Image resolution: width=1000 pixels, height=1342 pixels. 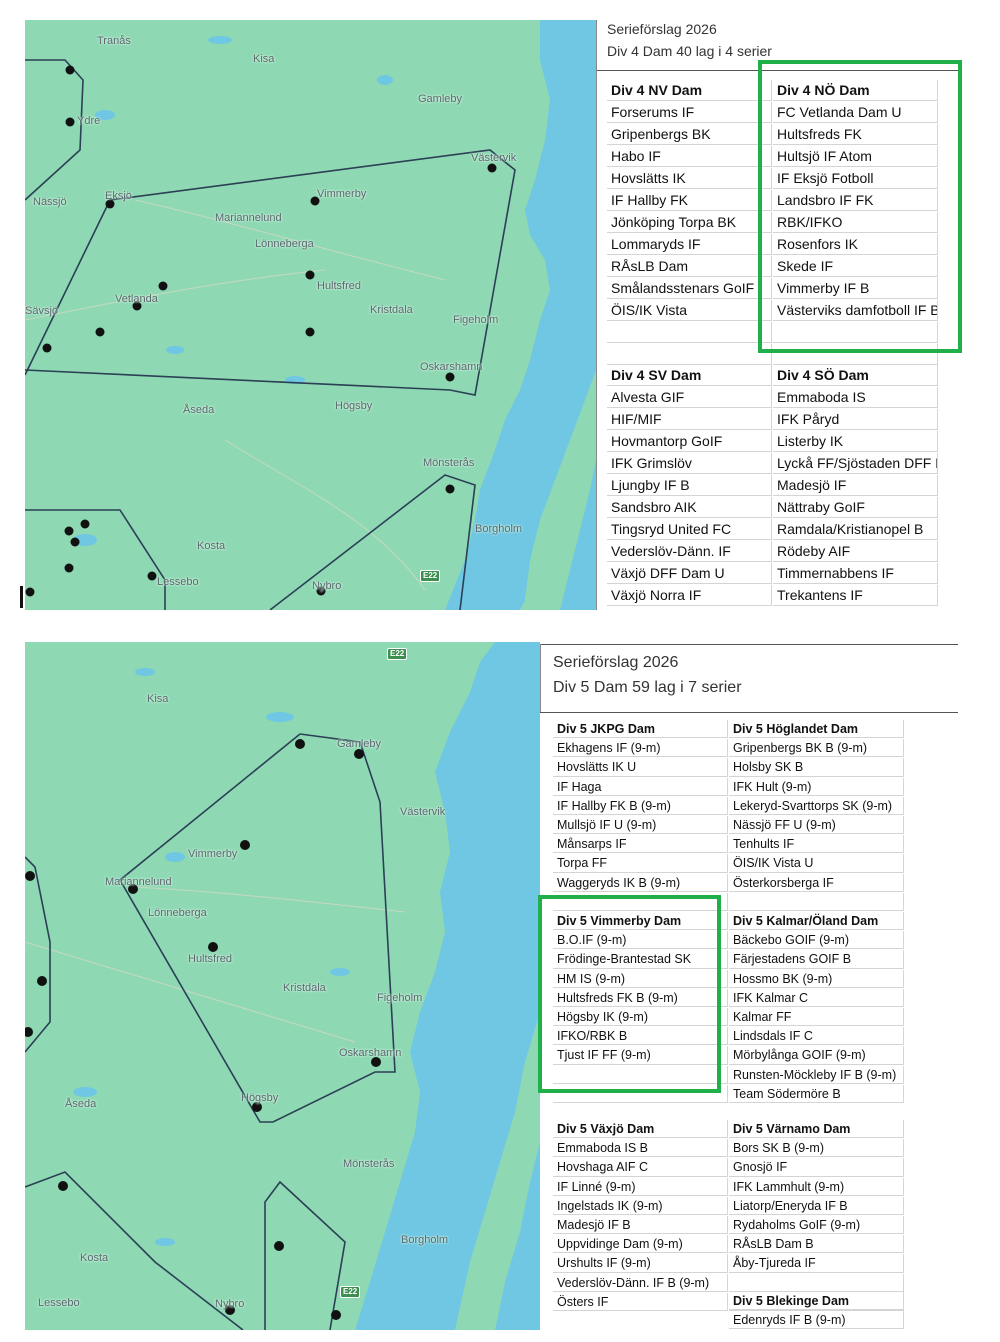 What do you see at coordinates (816, 1320) in the screenshot?
I see `team-cell: Edenryds IF B (9-m)` at bounding box center [816, 1320].